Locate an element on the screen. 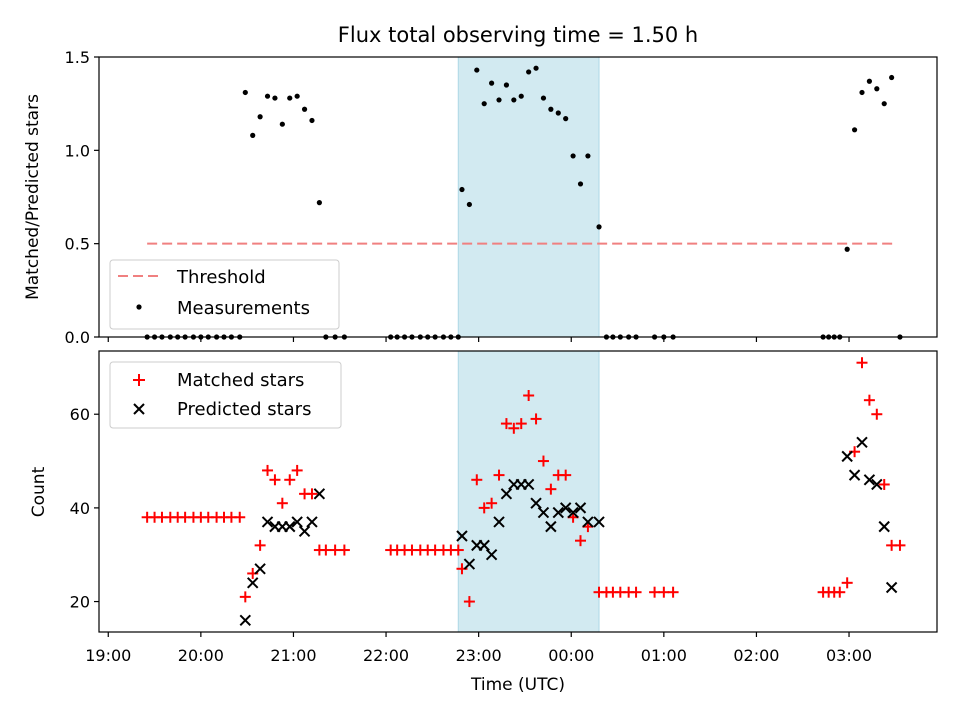 This screenshot has height=720, width=960. ratio-y-tick-label: 0.5 is located at coordinates (77, 244).